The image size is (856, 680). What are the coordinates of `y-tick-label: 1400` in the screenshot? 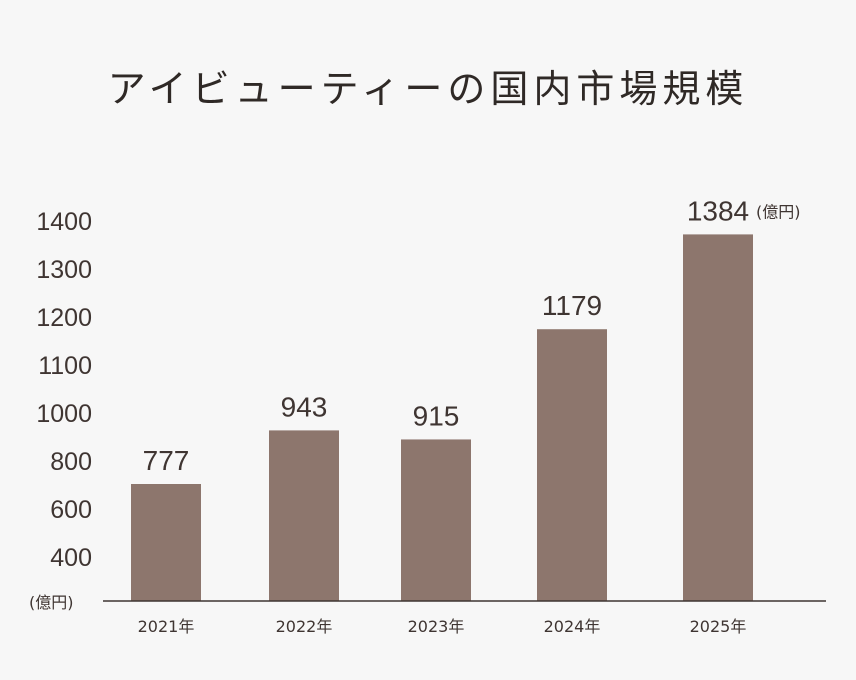 It's located at (64, 222).